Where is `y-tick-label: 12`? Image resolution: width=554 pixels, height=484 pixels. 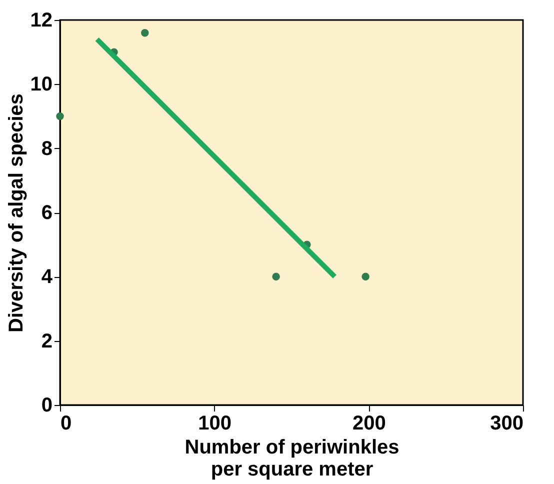
y-tick-label: 12 is located at coordinates (41, 21).